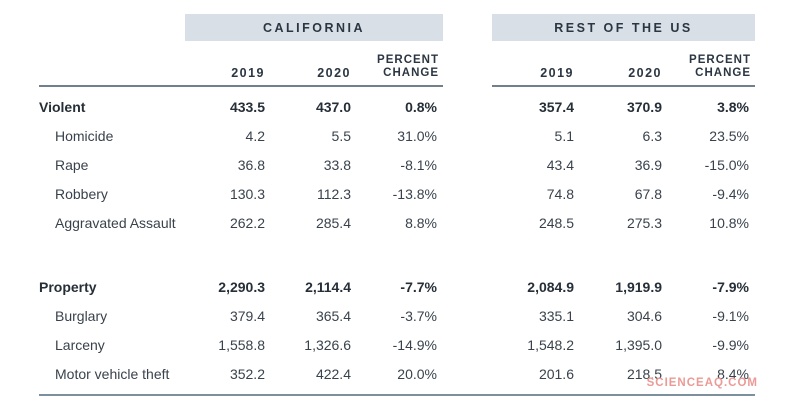  Describe the element at coordinates (84, 135) in the screenshot. I see `row-label: Homicide` at that location.